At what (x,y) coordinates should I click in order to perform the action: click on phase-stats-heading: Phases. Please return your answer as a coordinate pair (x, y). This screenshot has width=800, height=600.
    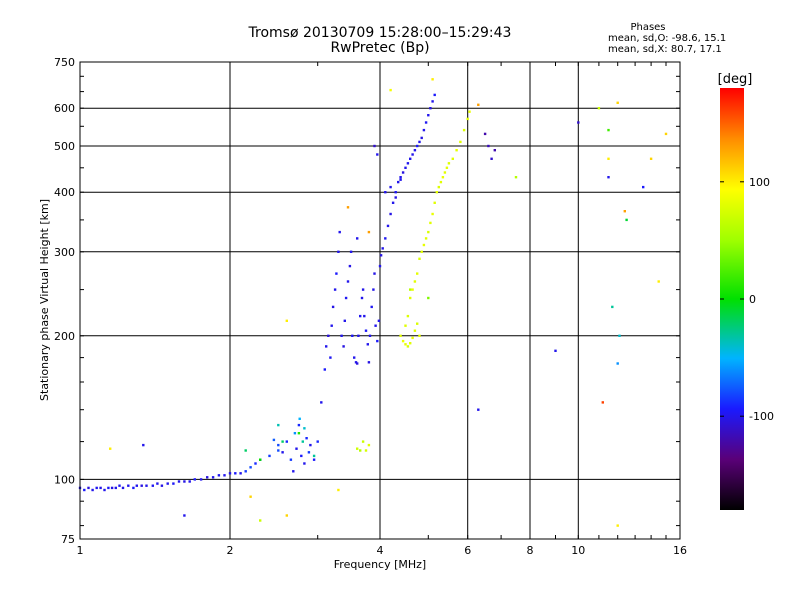
    Looking at the image, I should click on (648, 27).